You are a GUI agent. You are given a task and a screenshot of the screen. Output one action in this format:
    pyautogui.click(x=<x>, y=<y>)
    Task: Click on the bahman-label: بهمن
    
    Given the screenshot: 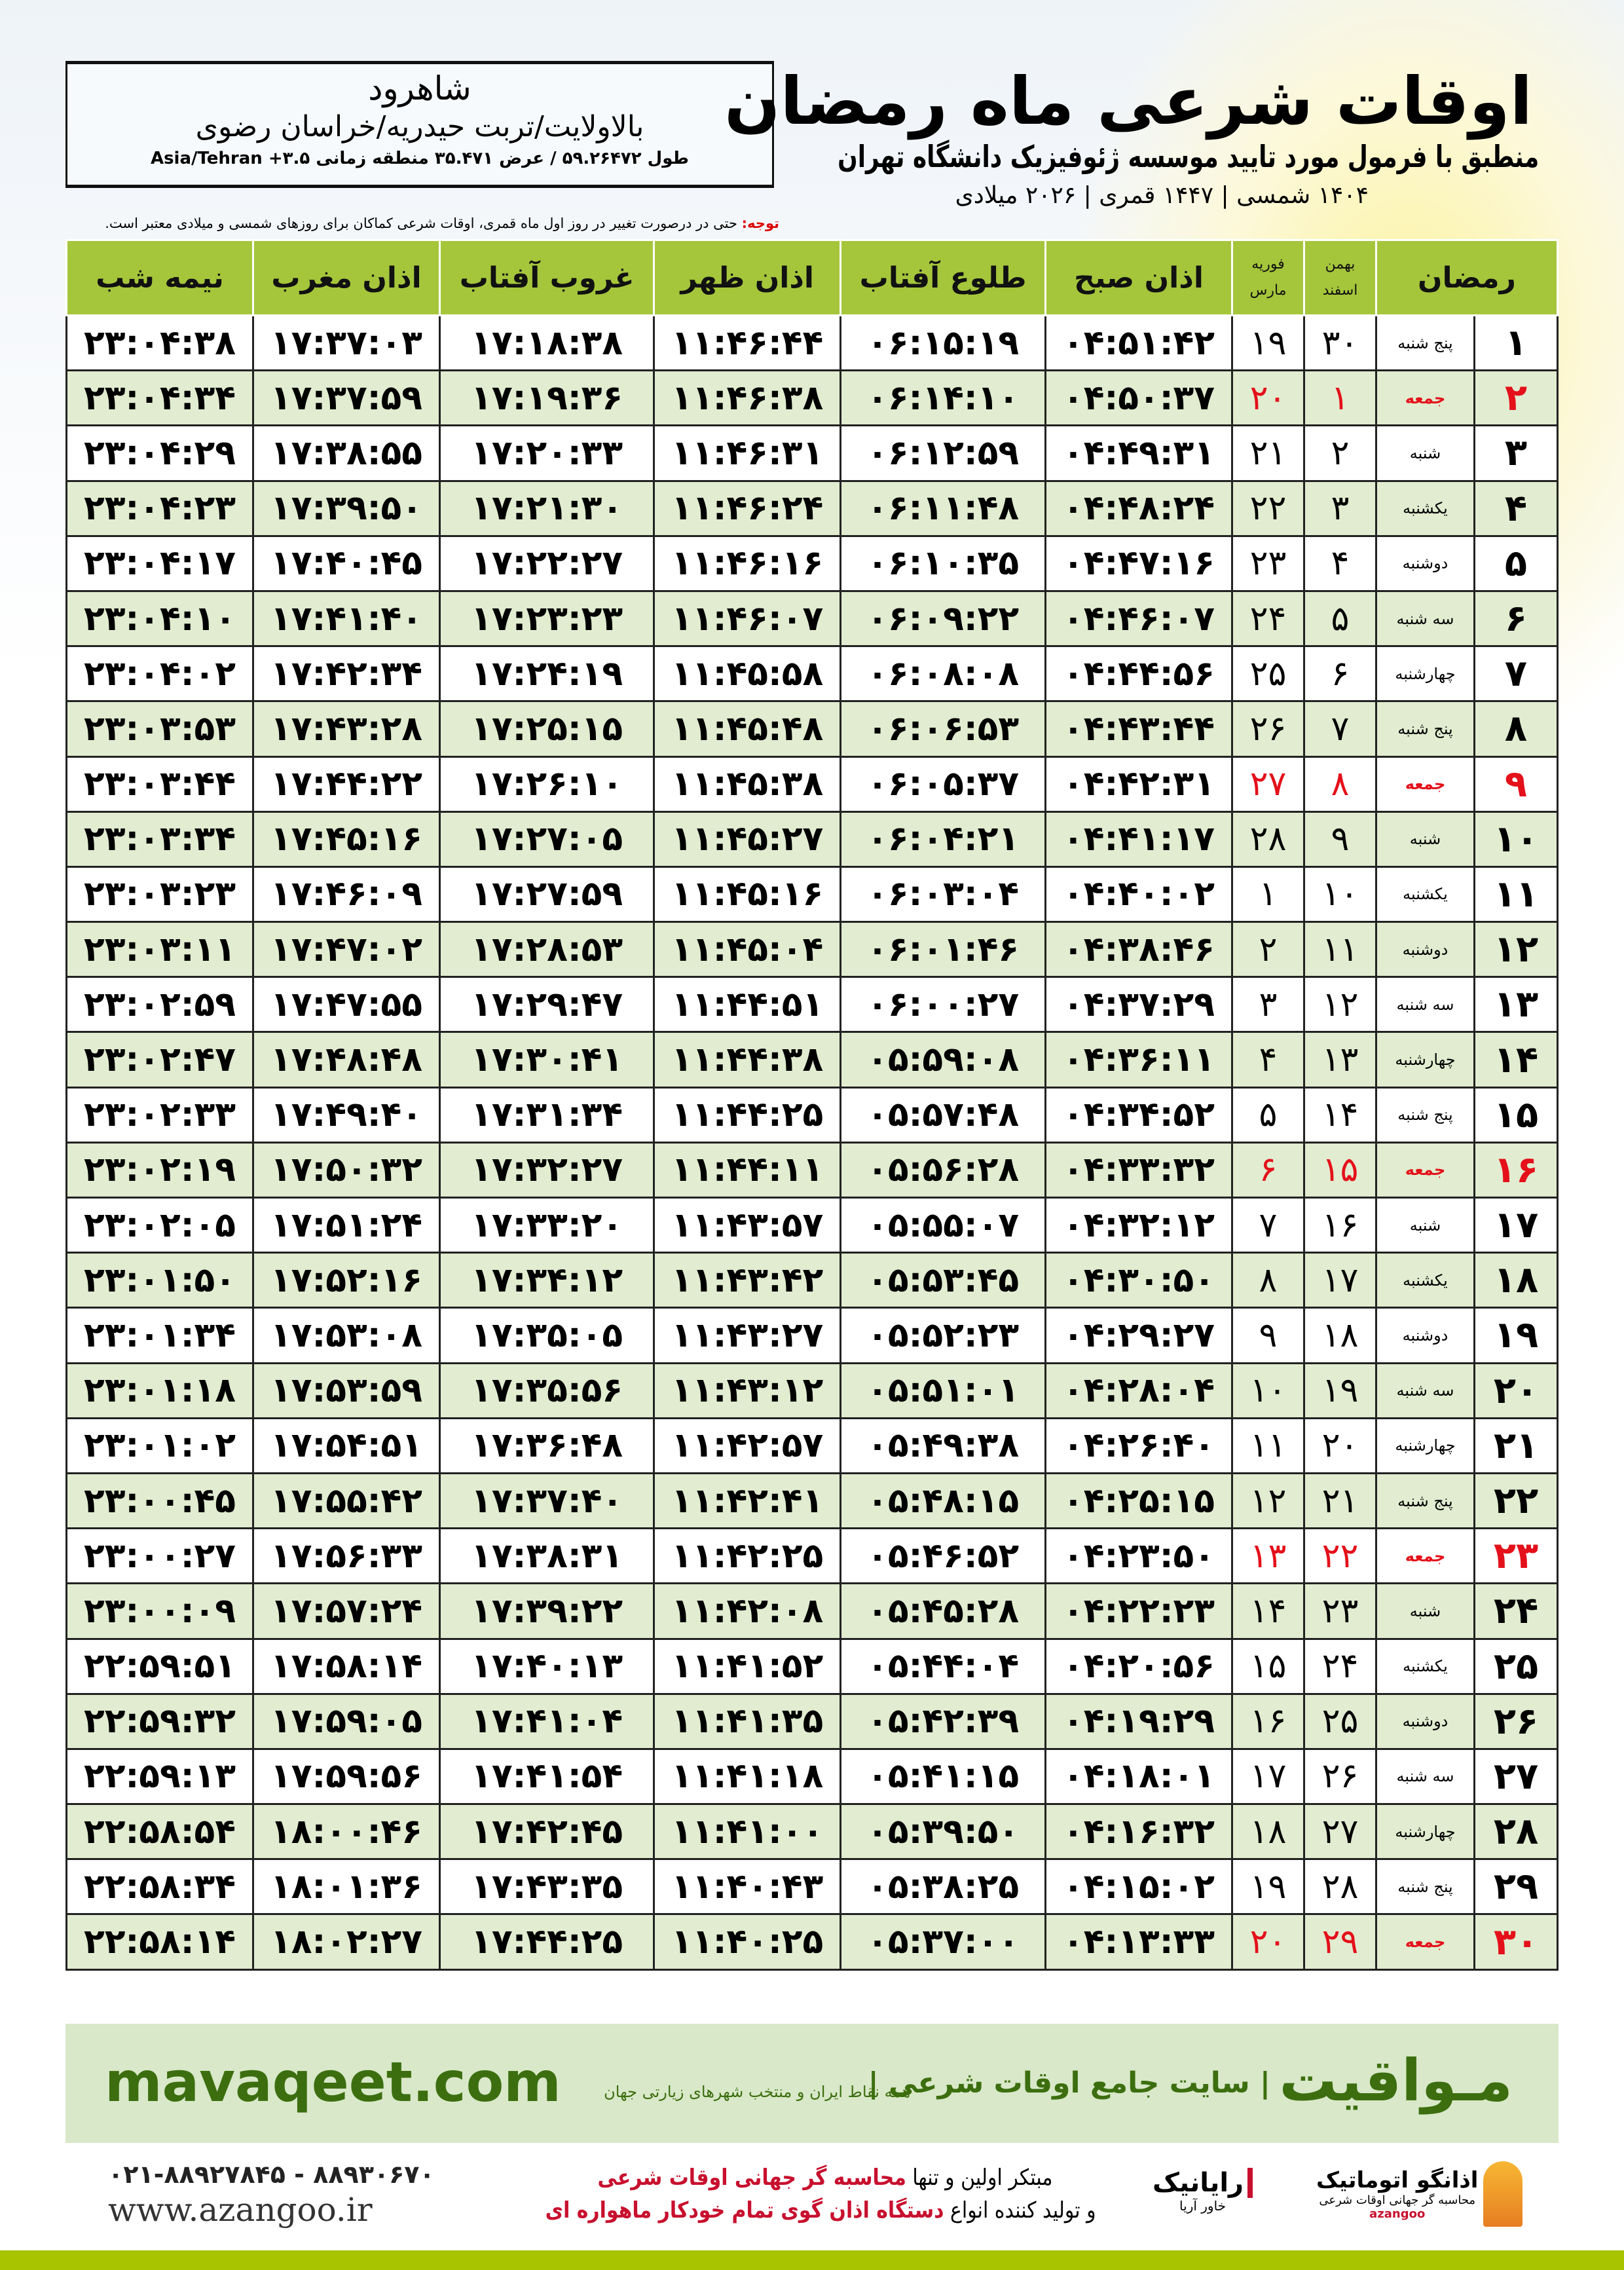 What is the action you would take?
    pyautogui.click(x=1340, y=264)
    